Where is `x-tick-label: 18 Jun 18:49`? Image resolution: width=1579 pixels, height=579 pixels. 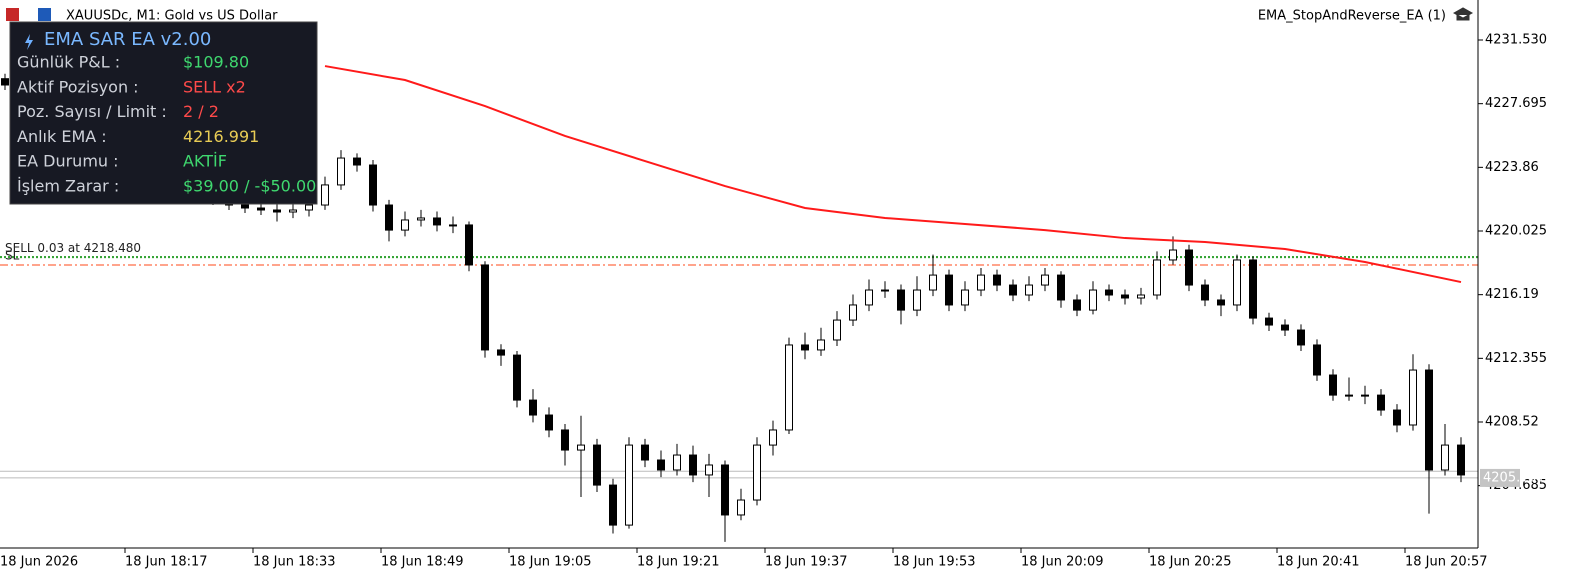
x-tick-label: 18 Jun 18:49 is located at coordinates (422, 562).